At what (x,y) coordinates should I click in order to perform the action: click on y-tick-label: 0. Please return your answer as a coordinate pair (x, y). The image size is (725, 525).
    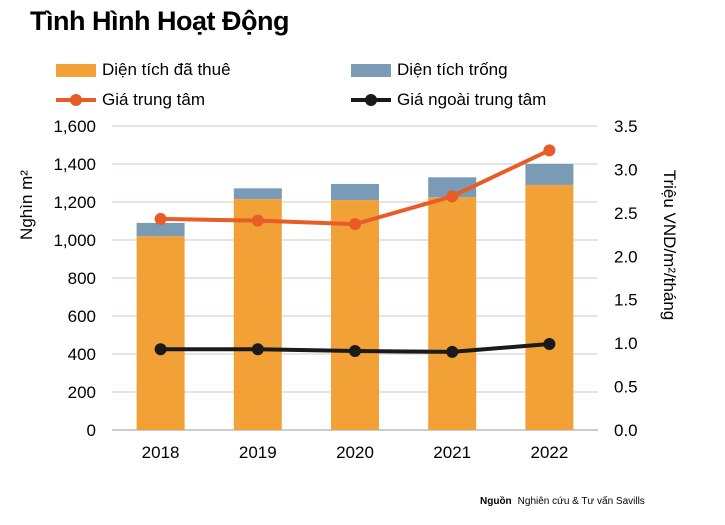
    Looking at the image, I should click on (91, 430).